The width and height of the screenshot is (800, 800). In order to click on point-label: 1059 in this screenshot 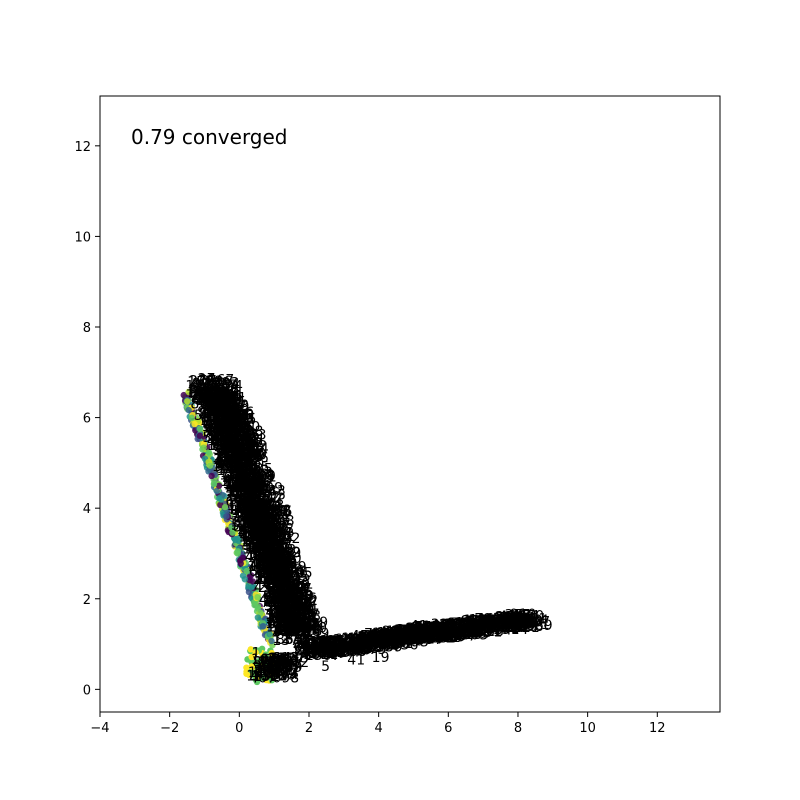, I will do `click(284, 553)`.